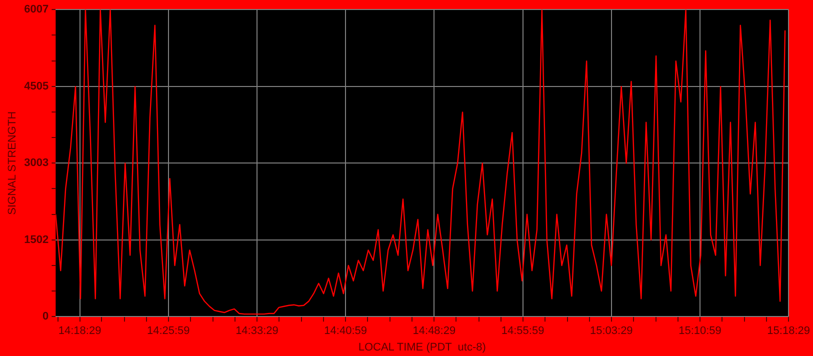  What do you see at coordinates (434, 331) in the screenshot?
I see `x-tick-label: 14:48:29` at bounding box center [434, 331].